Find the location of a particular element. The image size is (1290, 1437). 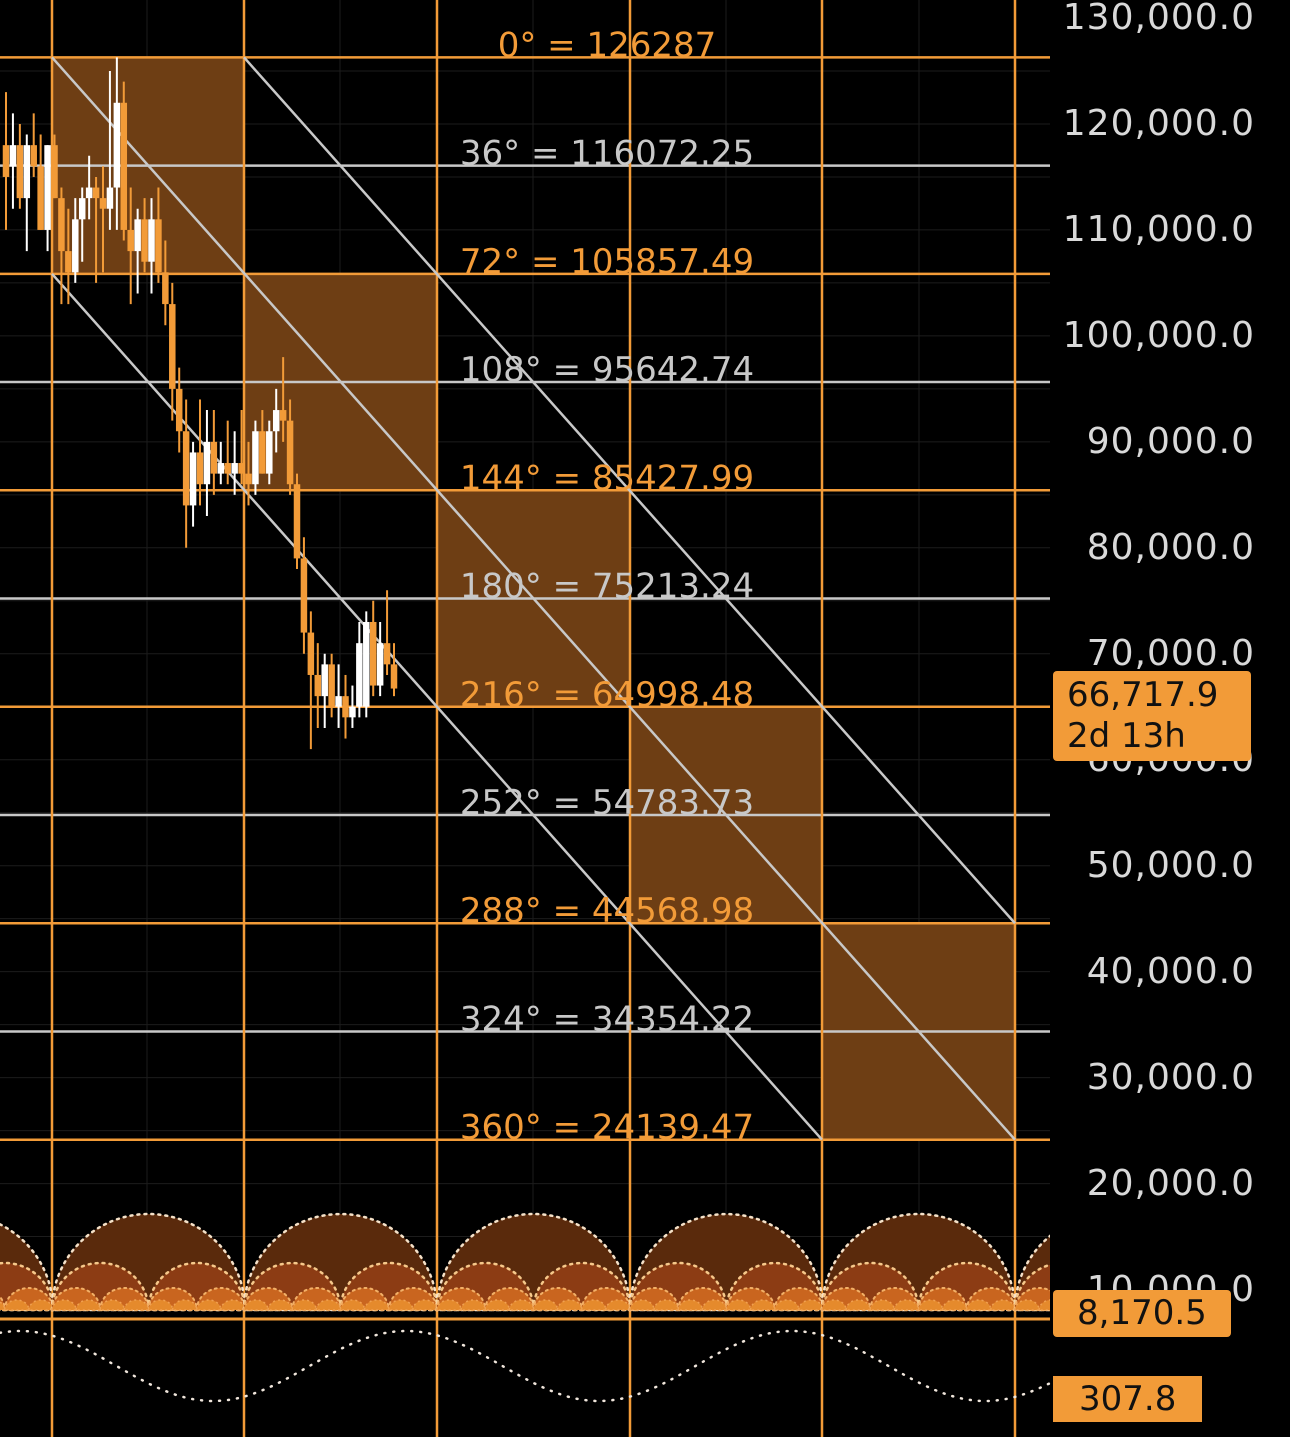

candles is located at coordinates (200, 403).